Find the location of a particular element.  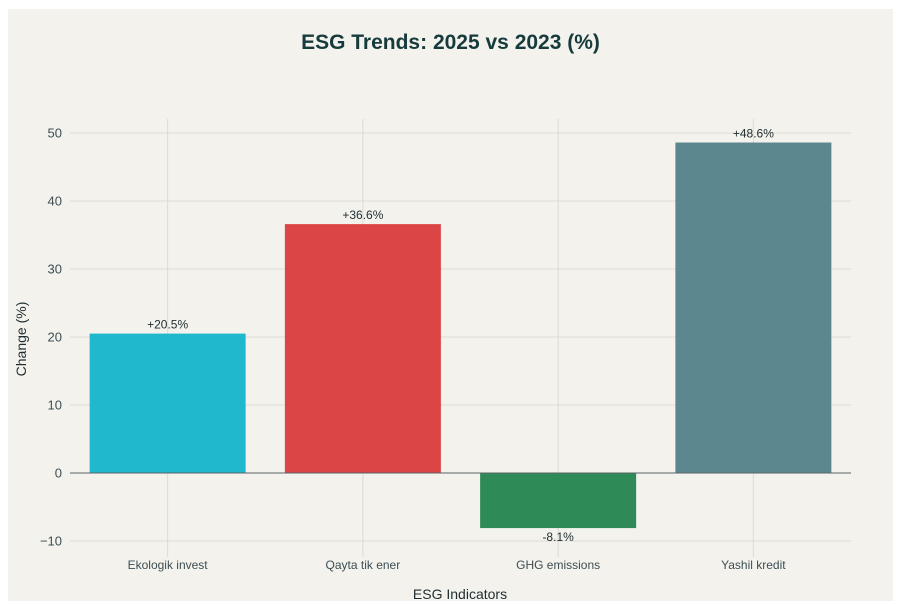

x-tick-label: Yashil kredit is located at coordinates (753, 565).